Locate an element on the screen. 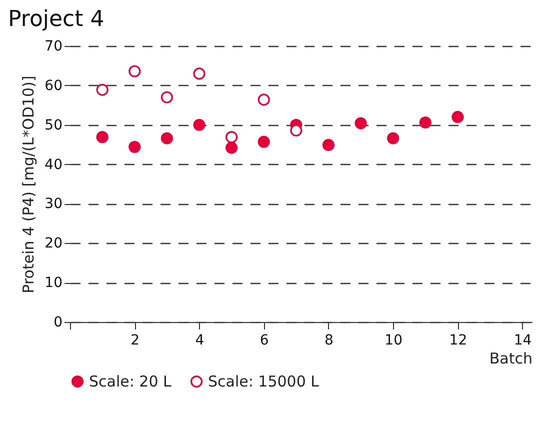 This screenshot has height=424, width=541. chart-title: Project 4 is located at coordinates (56, 19).